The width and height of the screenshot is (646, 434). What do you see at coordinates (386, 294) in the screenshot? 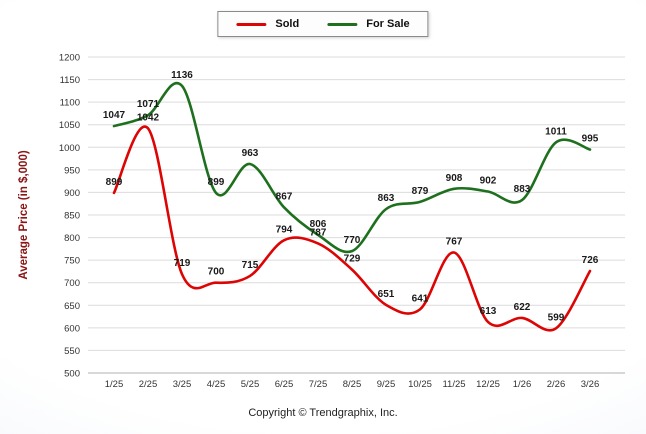
I see `point-label: 651` at bounding box center [386, 294].